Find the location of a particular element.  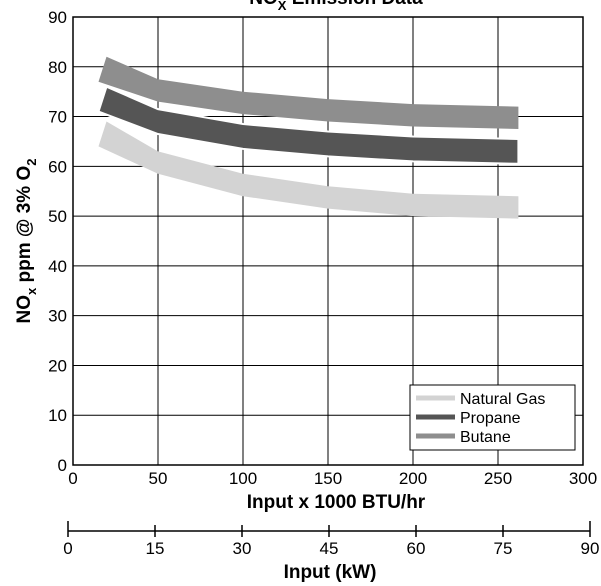

secondary-tick-label: 15 is located at coordinates (155, 548).